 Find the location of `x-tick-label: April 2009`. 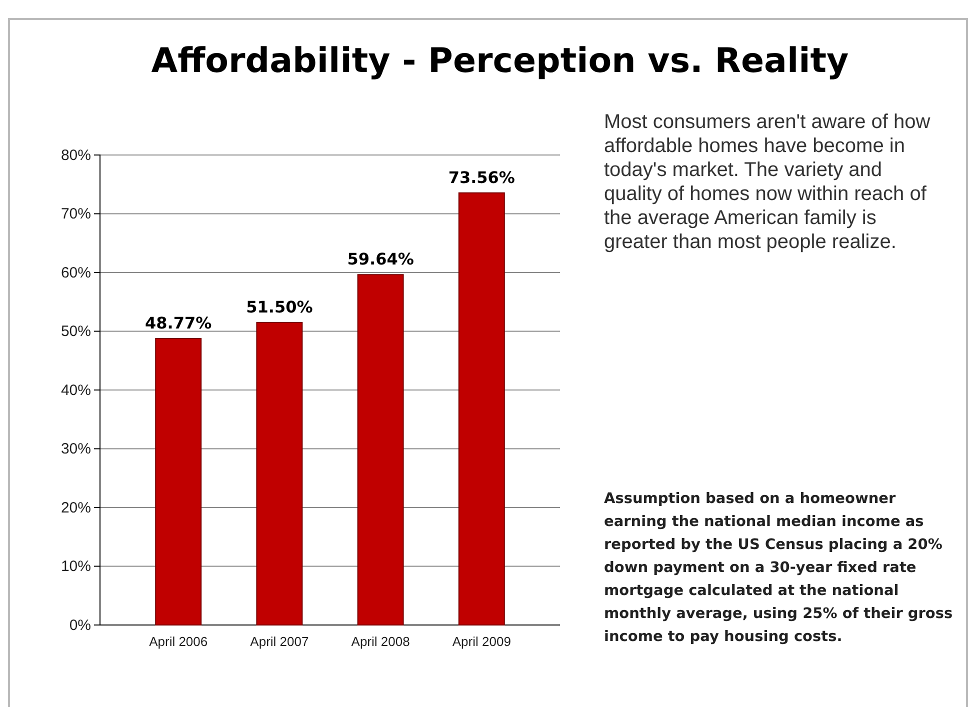

x-tick-label: April 2009 is located at coordinates (481, 642).